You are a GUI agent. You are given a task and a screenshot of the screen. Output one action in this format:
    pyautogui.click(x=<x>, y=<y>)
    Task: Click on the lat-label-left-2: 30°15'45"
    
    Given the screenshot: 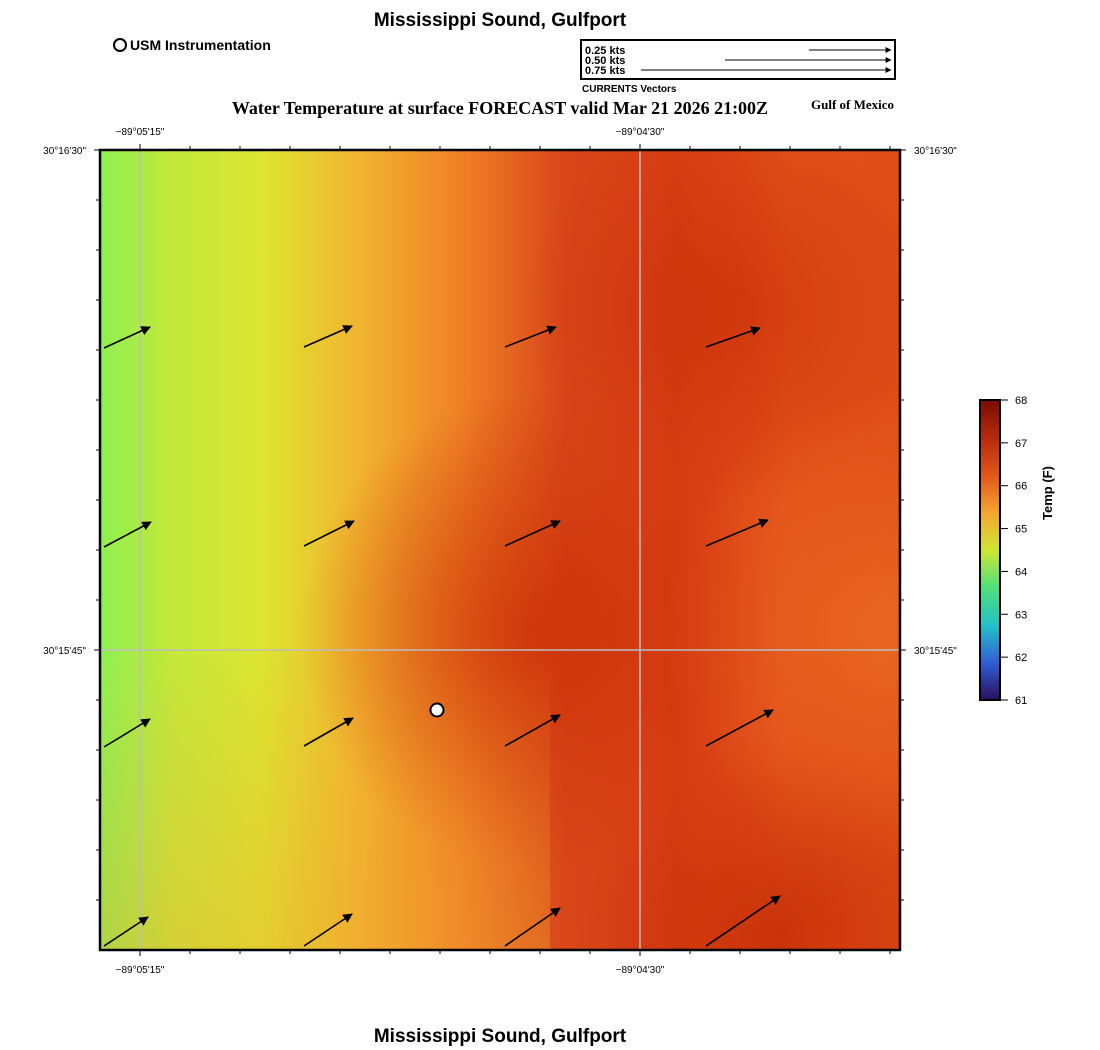 What is the action you would take?
    pyautogui.click(x=64, y=651)
    